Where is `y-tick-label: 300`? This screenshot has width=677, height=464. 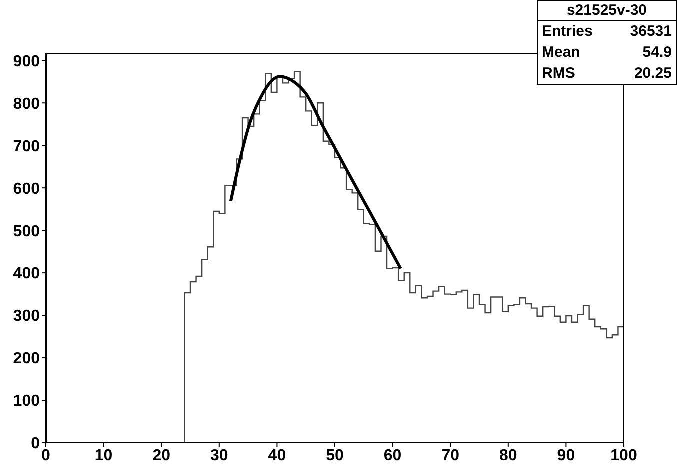
y-tick-label: 300 is located at coordinates (26, 317).